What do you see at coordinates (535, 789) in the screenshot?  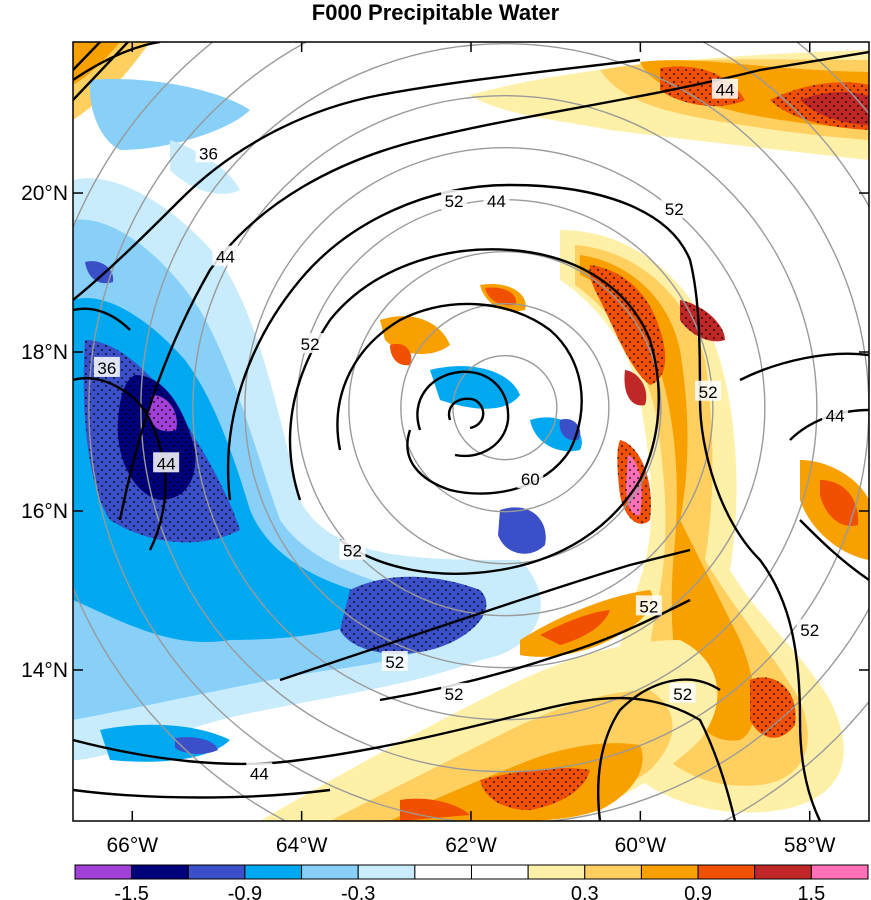 I see `shade-stipple-s` at bounding box center [535, 789].